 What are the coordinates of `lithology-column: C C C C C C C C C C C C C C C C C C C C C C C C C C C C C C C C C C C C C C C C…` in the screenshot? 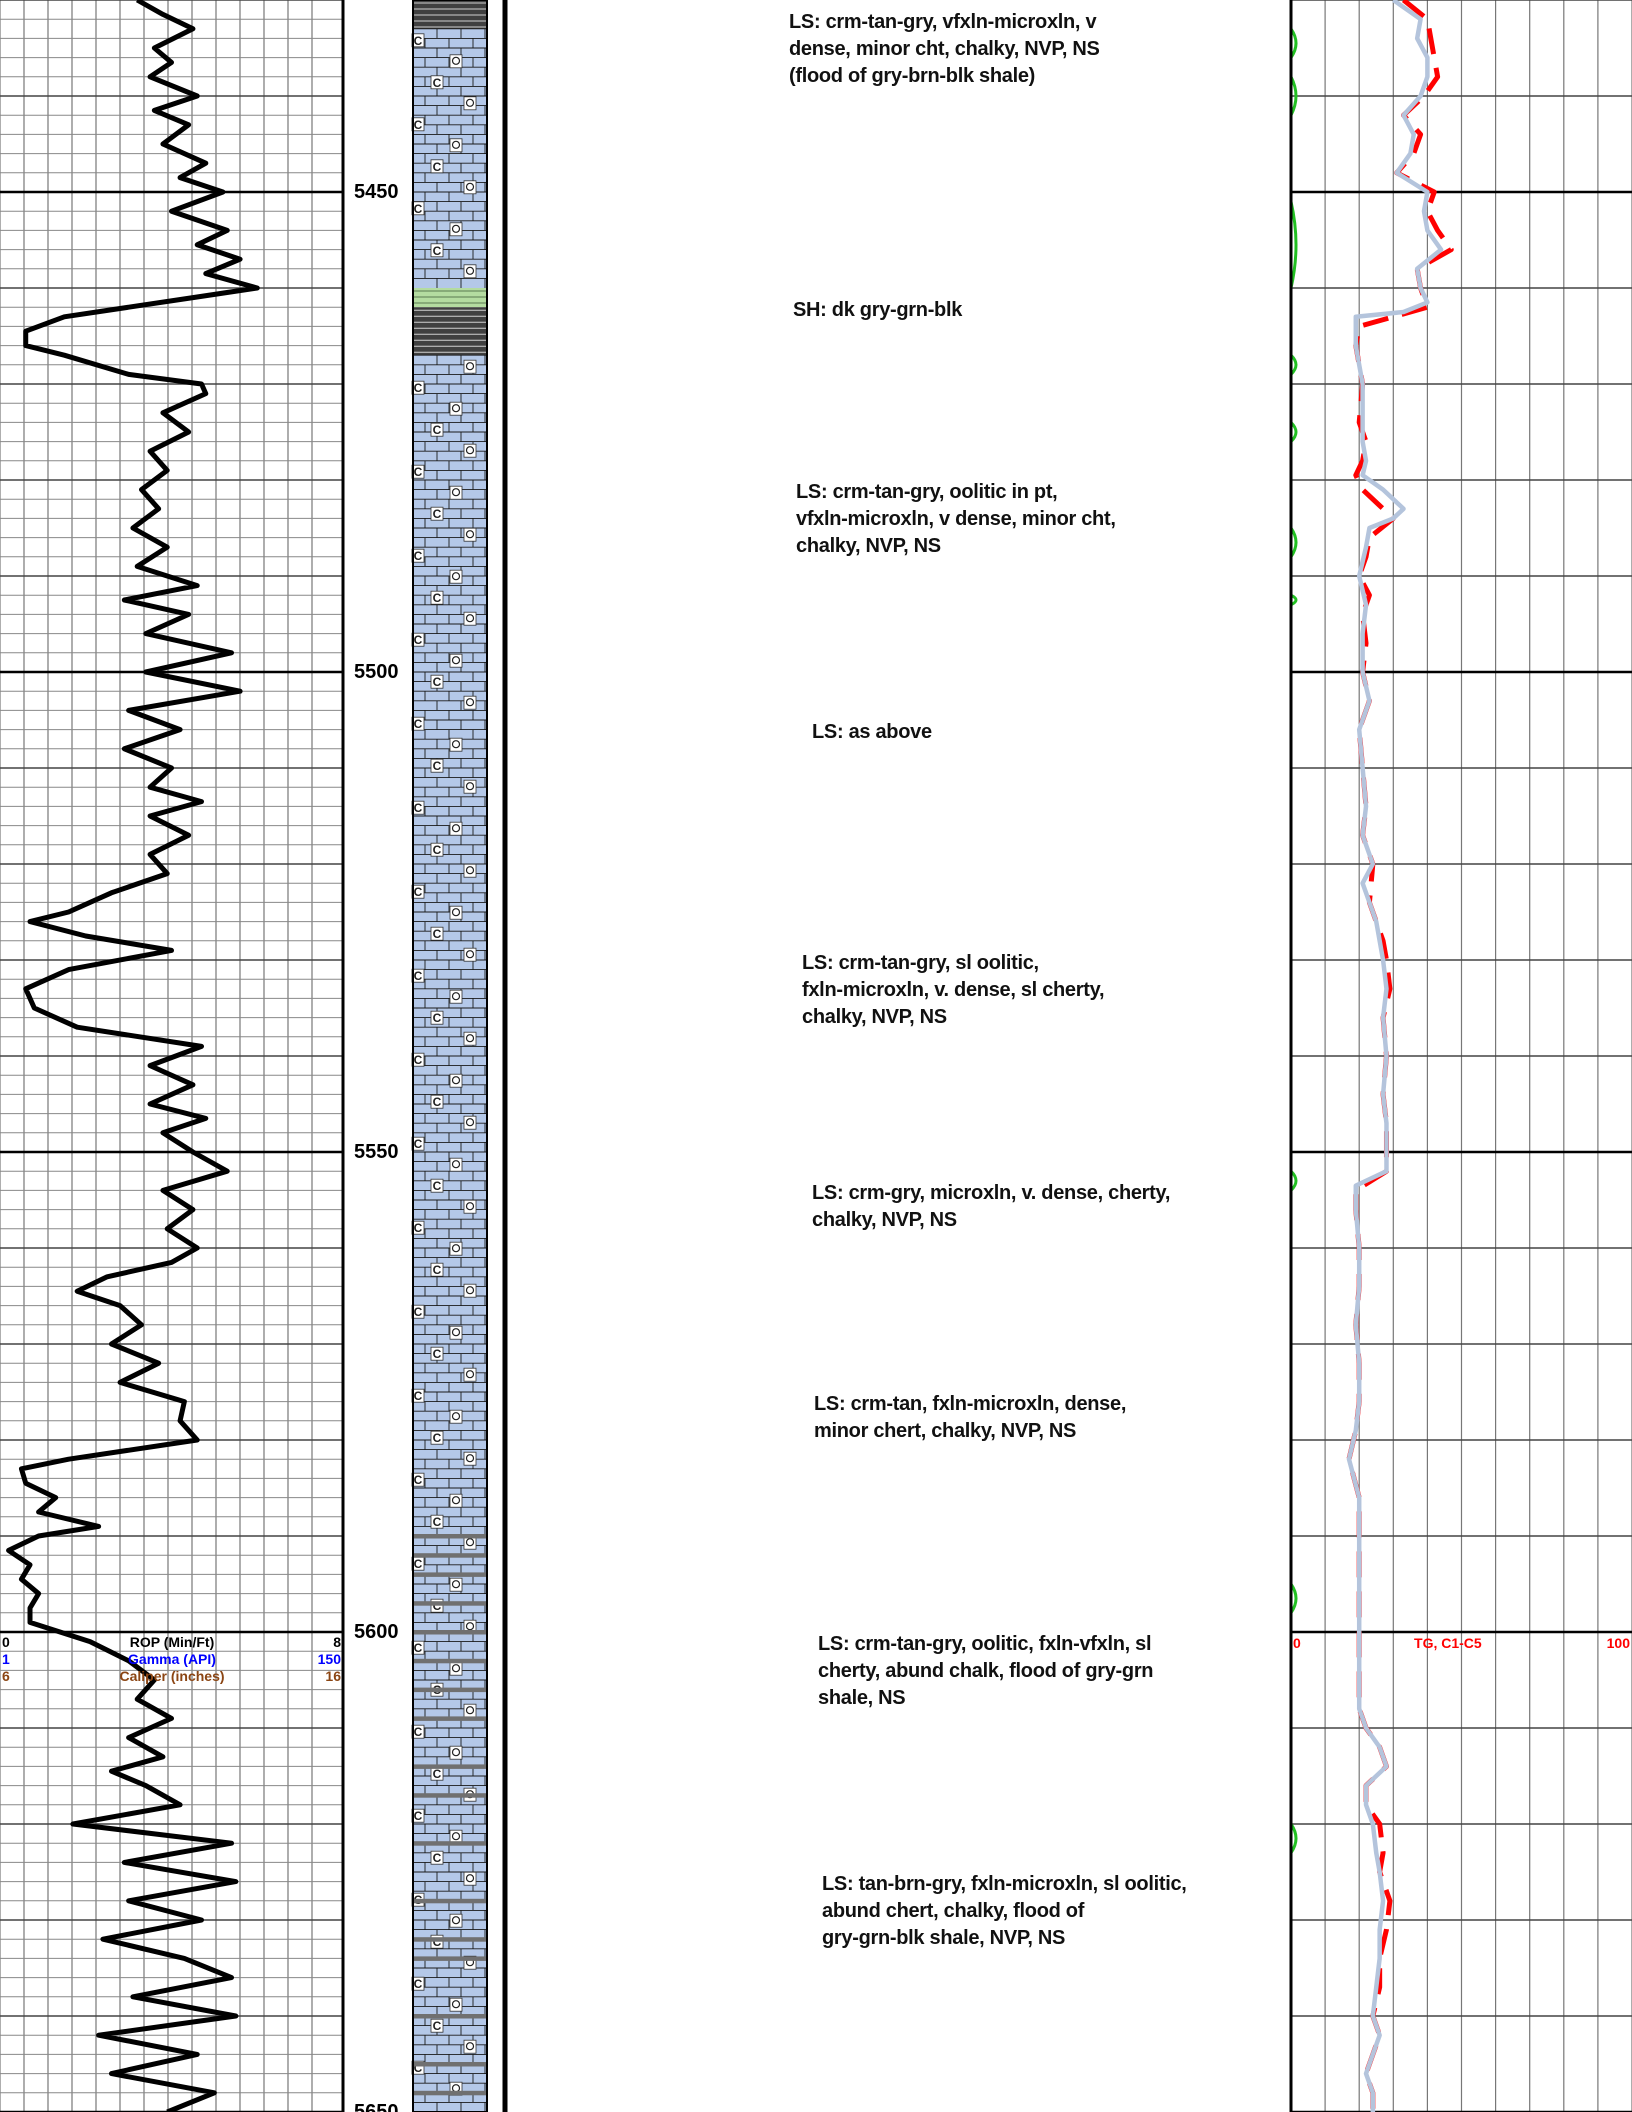 It's located at (449, 1056).